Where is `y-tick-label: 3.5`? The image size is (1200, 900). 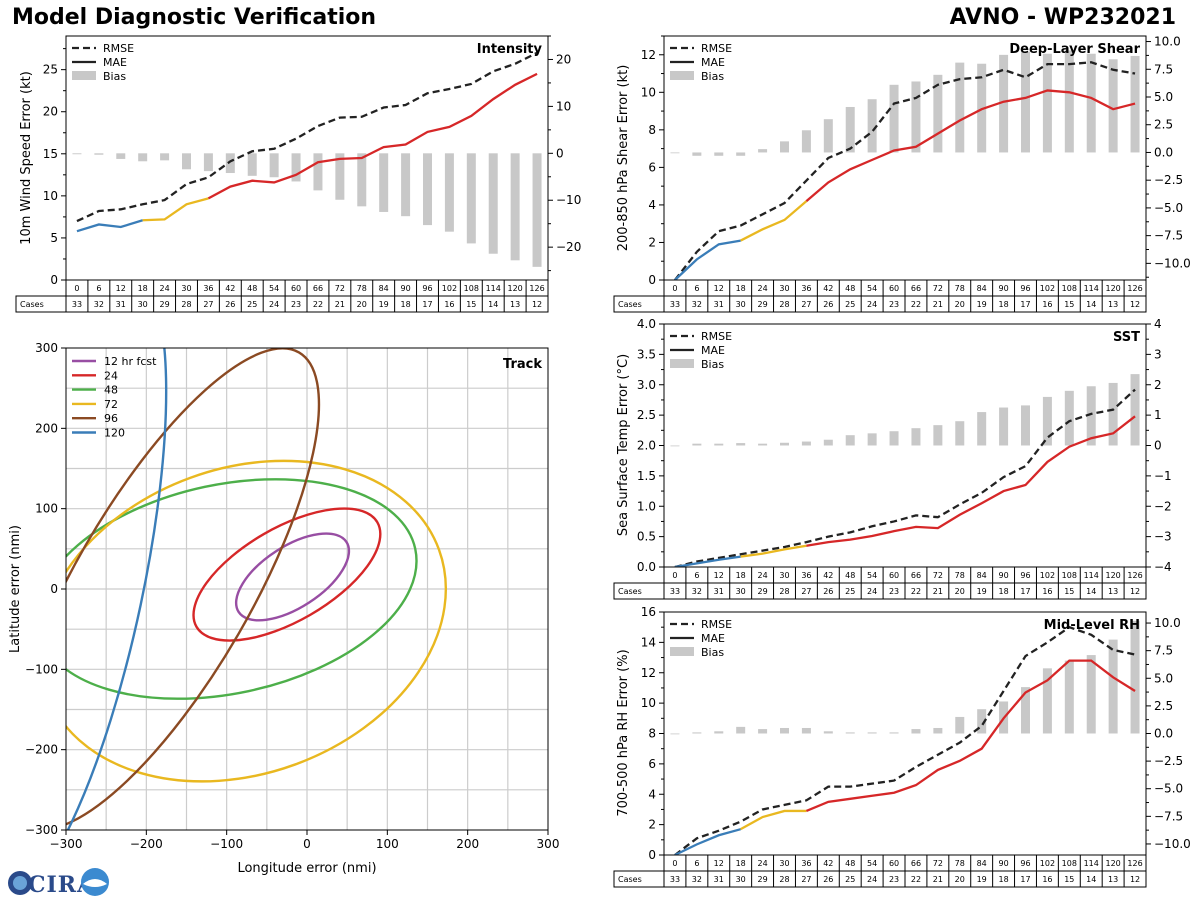 y-tick-label: 3.5 is located at coordinates (646, 354).